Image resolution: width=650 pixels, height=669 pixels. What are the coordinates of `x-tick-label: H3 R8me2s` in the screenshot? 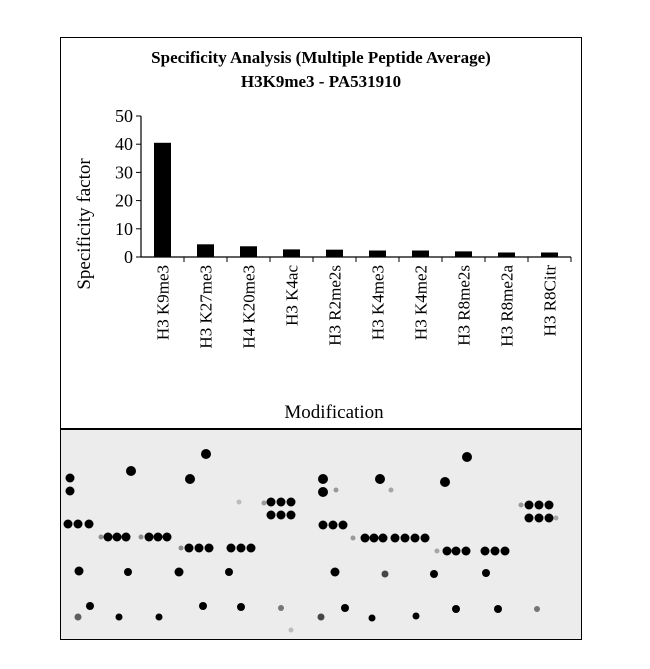 It's located at (464, 305).